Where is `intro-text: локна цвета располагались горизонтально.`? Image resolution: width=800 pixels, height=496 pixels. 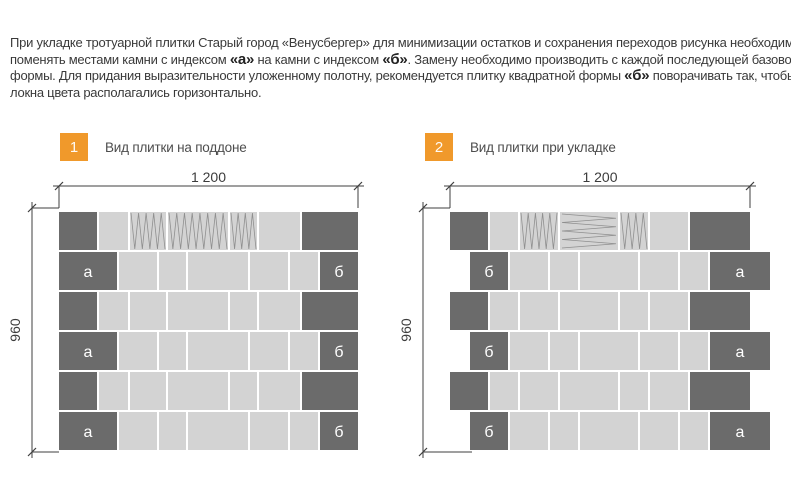
intro-text: локна цвета располагались горизонтально. is located at coordinates (136, 92).